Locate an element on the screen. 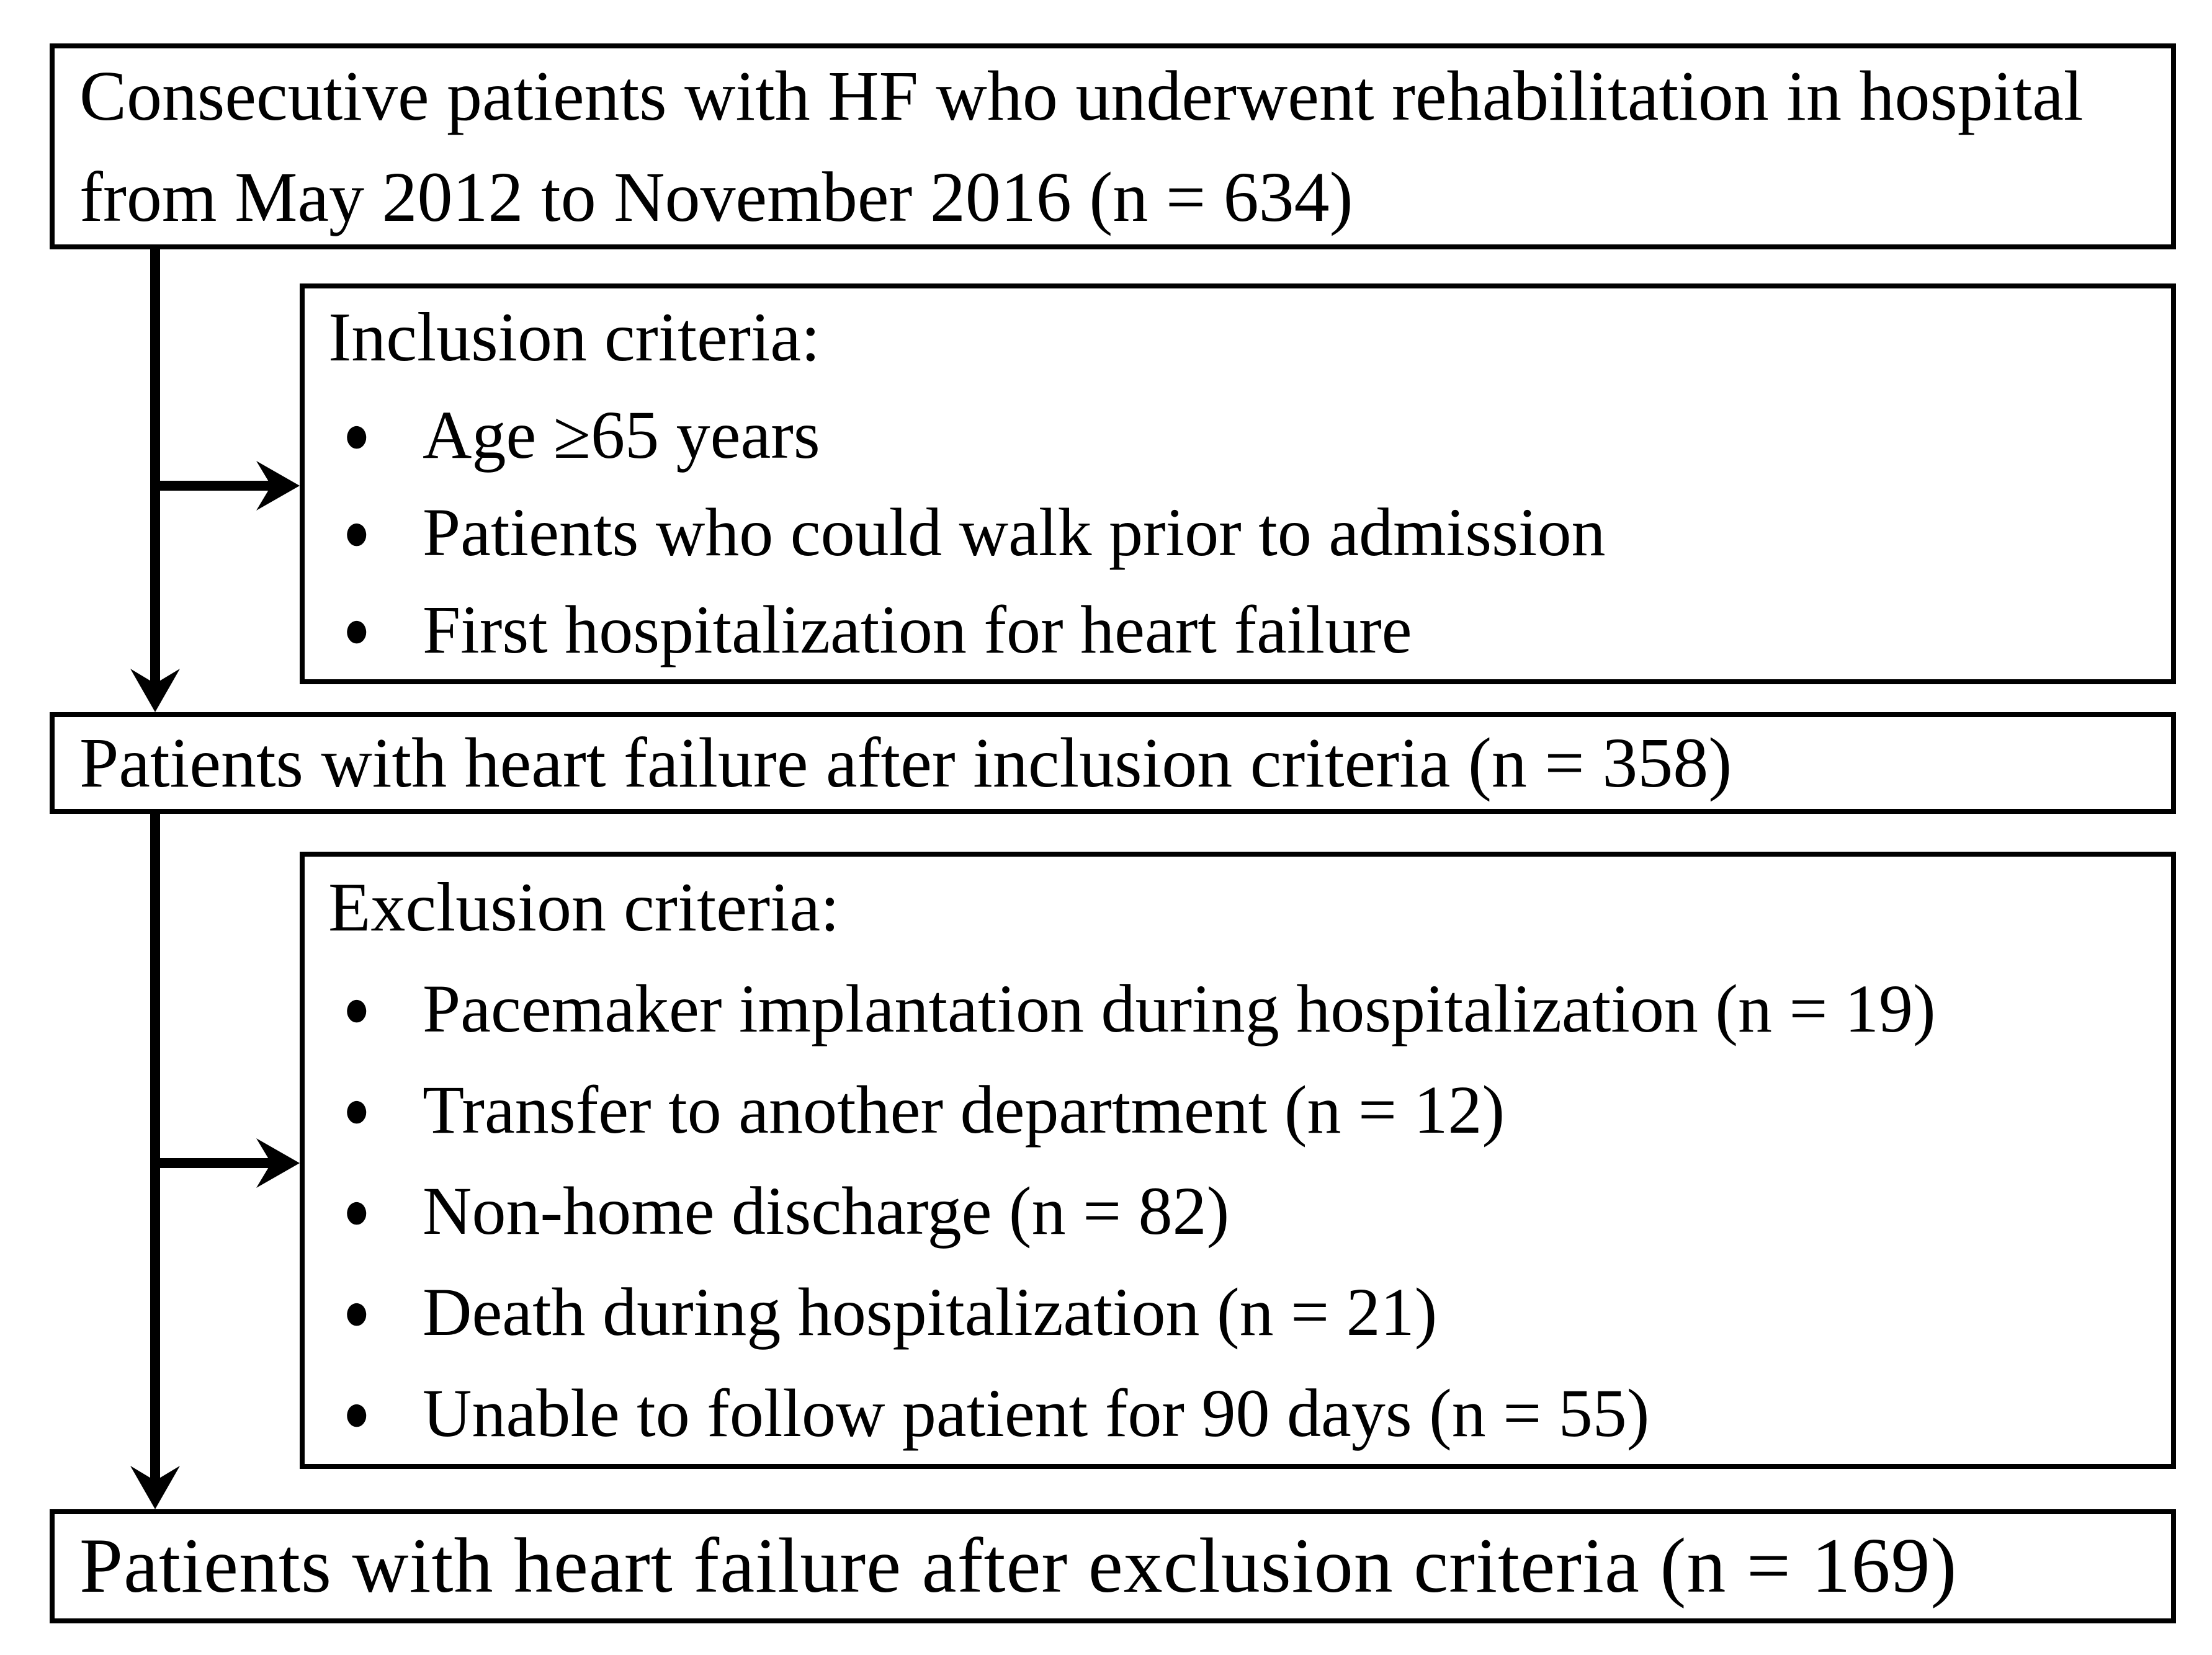 The width and height of the screenshot is (2212, 1655). arrow-initial-to-after-inclusion is located at coordinates (155, 480).